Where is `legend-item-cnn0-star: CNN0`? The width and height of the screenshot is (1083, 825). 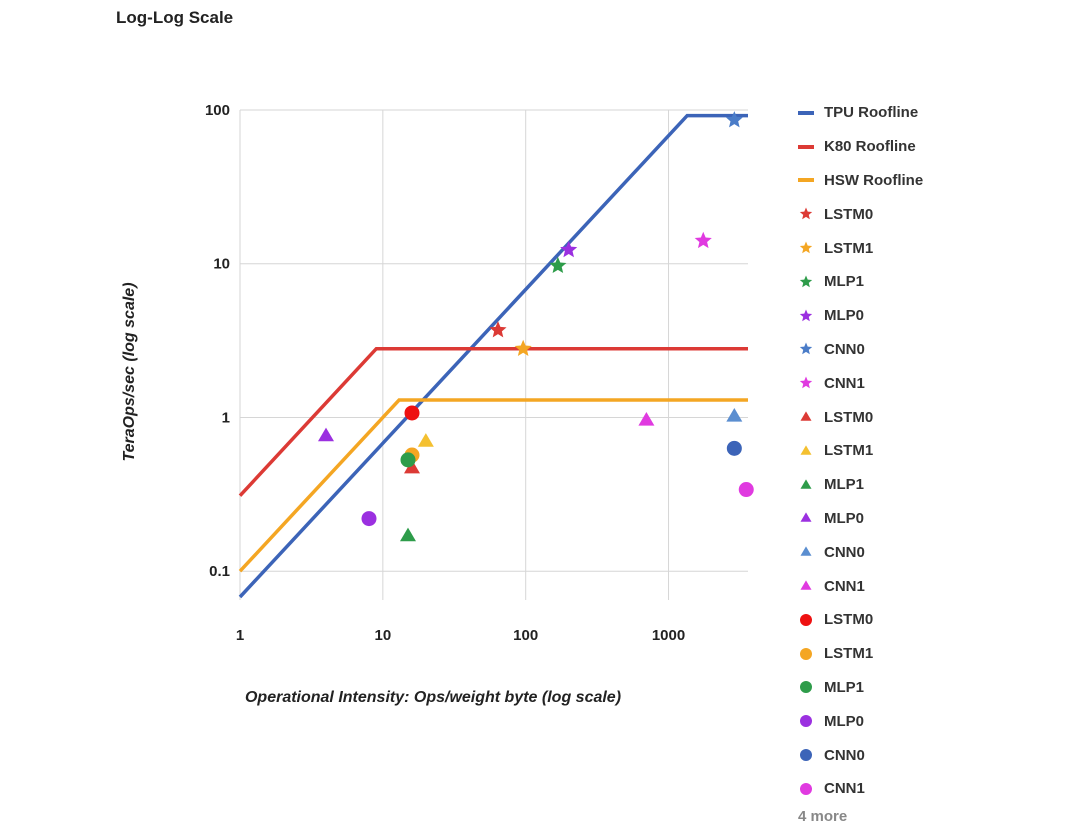 legend-item-cnn0-star: CNN0 is located at coordinates (859, 350).